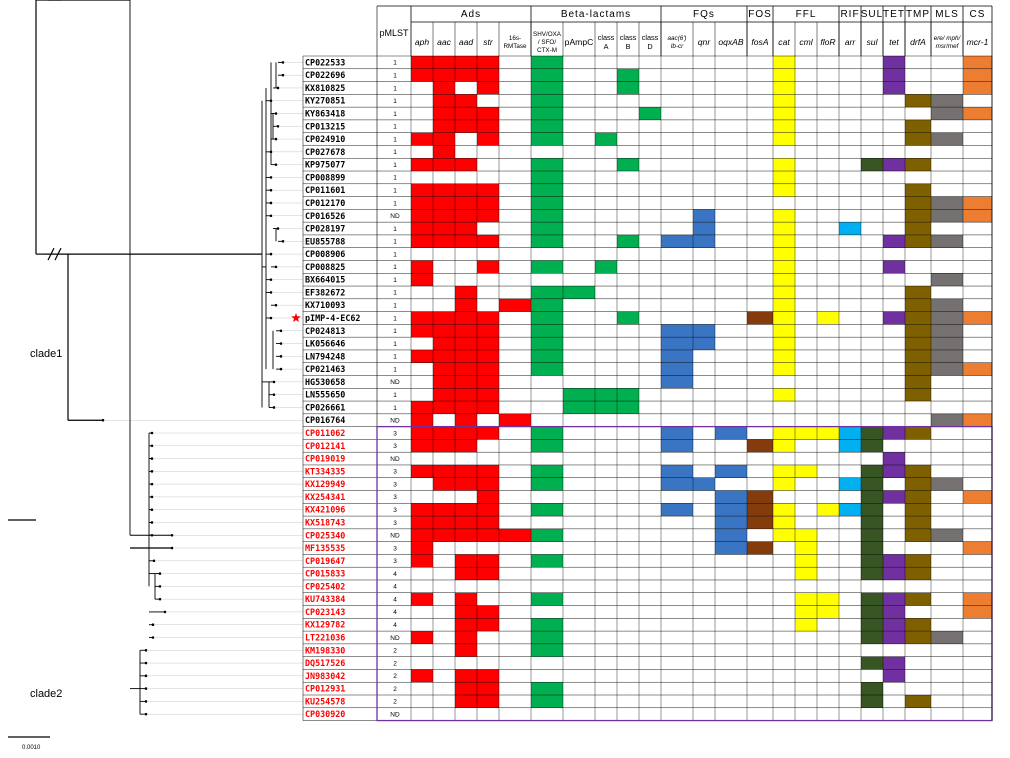  Describe the element at coordinates (806, 42) in the screenshot. I see `column-header-15: cml` at that location.